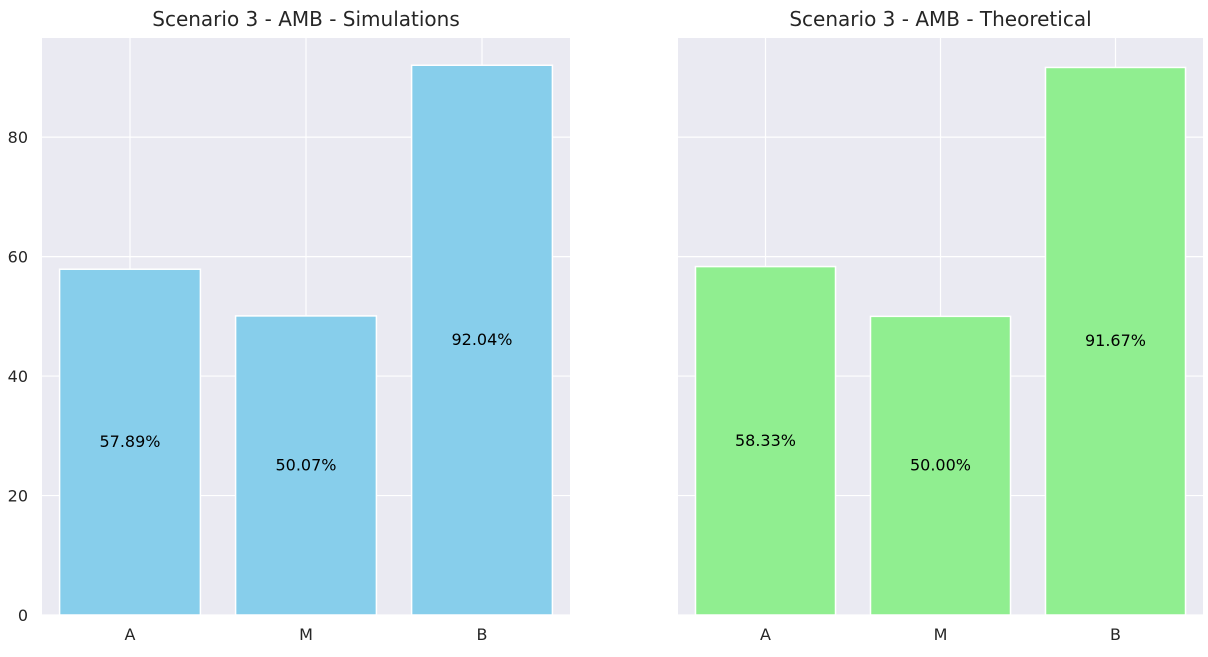 This screenshot has width=1208, height=657. What do you see at coordinates (23, 615) in the screenshot?
I see `y-tick-label: 0` at bounding box center [23, 615].